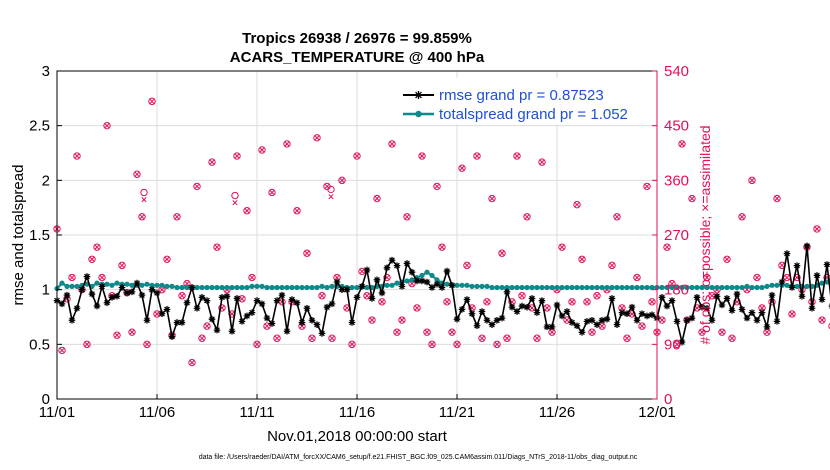 The width and height of the screenshot is (830, 470). I want to click on x-tick-label: 11/26, so click(557, 412).